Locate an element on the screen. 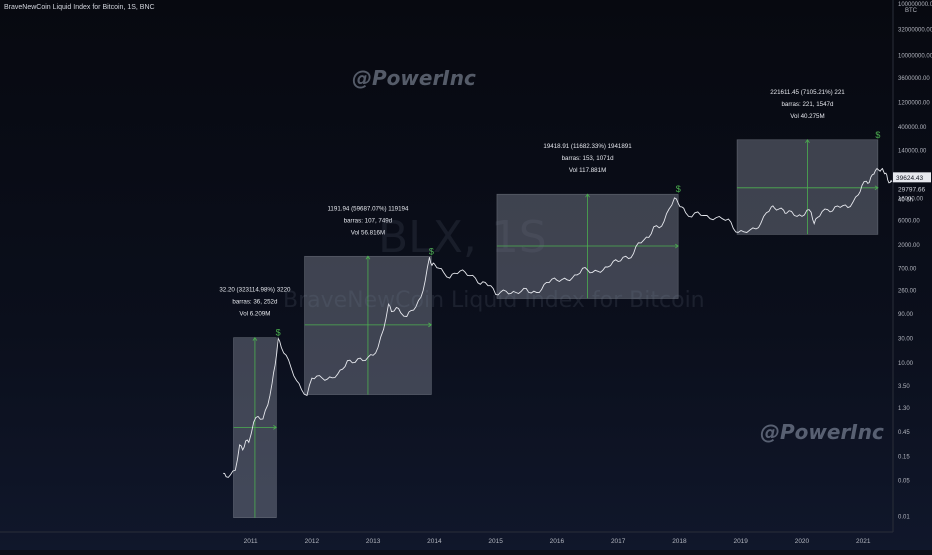 This screenshot has height=555, width=932. y-tick-label: 2000.00 is located at coordinates (909, 246).